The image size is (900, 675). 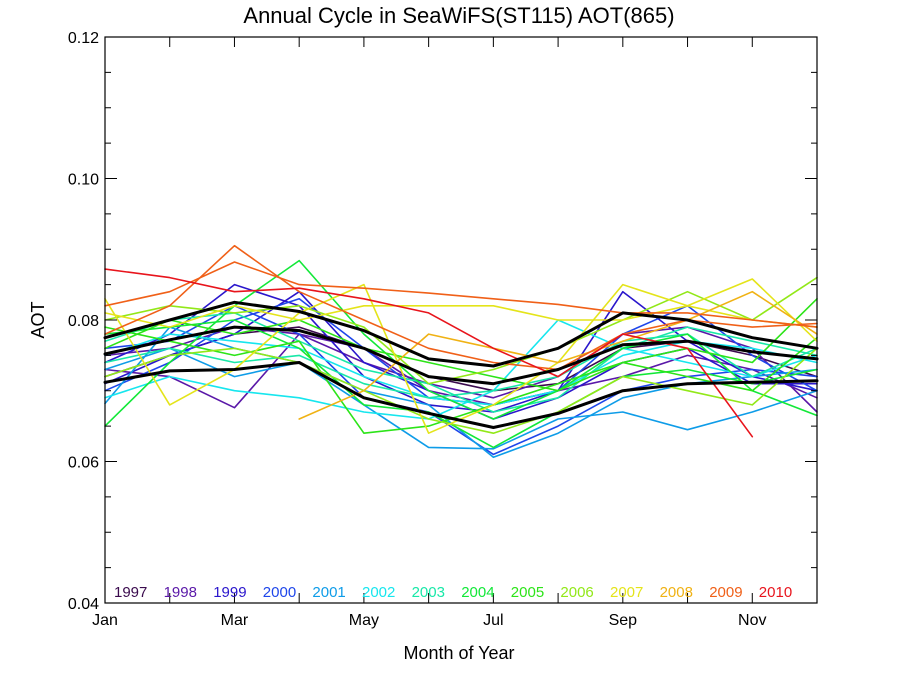 What do you see at coordinates (458, 653) in the screenshot?
I see `x-axis-label: Month of Year` at bounding box center [458, 653].